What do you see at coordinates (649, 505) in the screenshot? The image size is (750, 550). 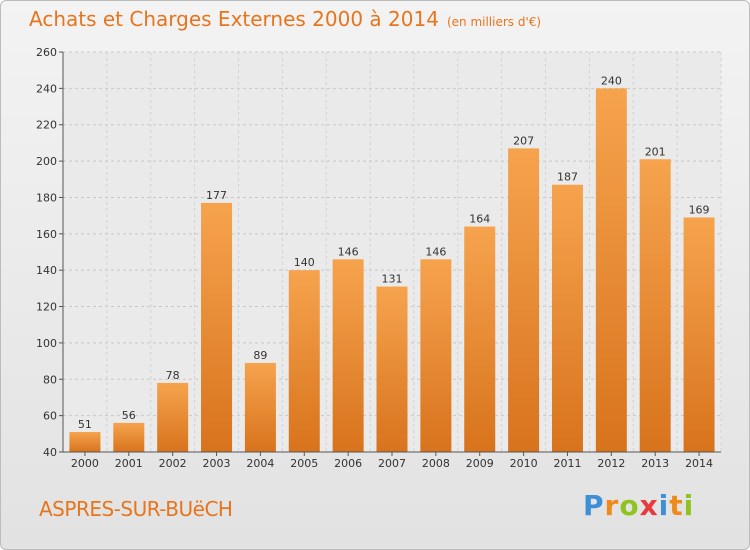 I see `logo-letter: x` at bounding box center [649, 505].